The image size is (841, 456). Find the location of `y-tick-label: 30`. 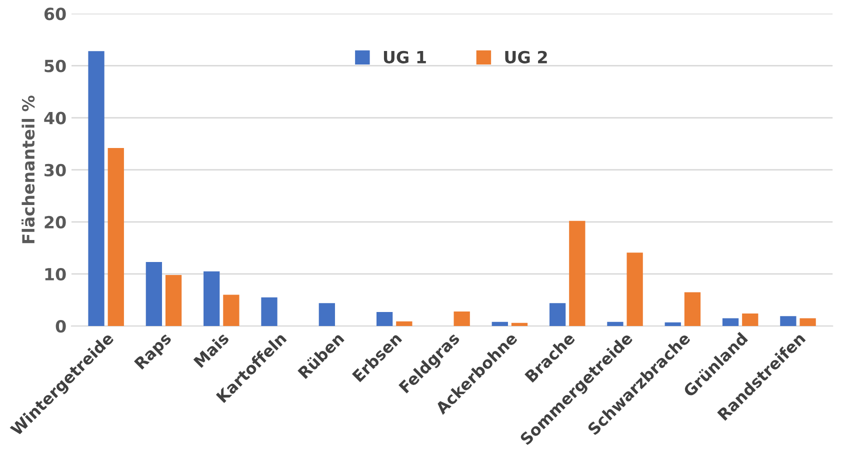

y-tick-label: 30 is located at coordinates (55, 170).